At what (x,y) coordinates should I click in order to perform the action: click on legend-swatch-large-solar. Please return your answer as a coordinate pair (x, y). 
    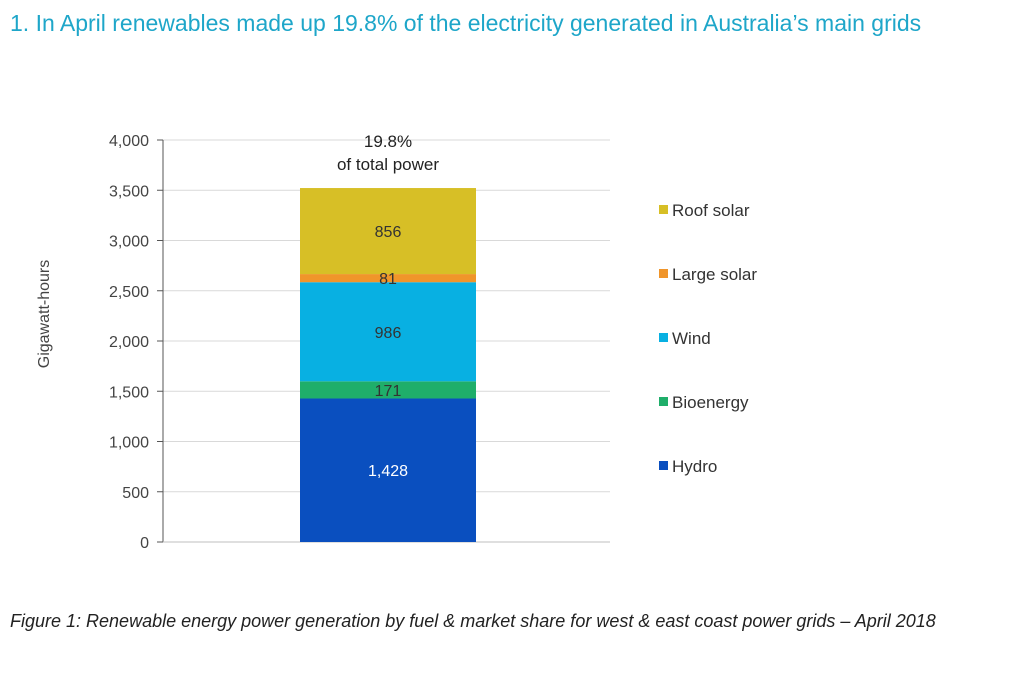
    Looking at the image, I should click on (663, 273).